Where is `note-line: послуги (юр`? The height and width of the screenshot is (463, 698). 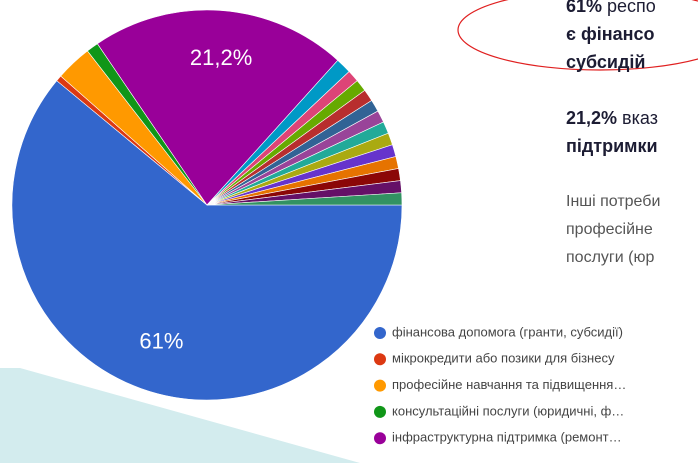 note-line: послуги (юр is located at coordinates (610, 257).